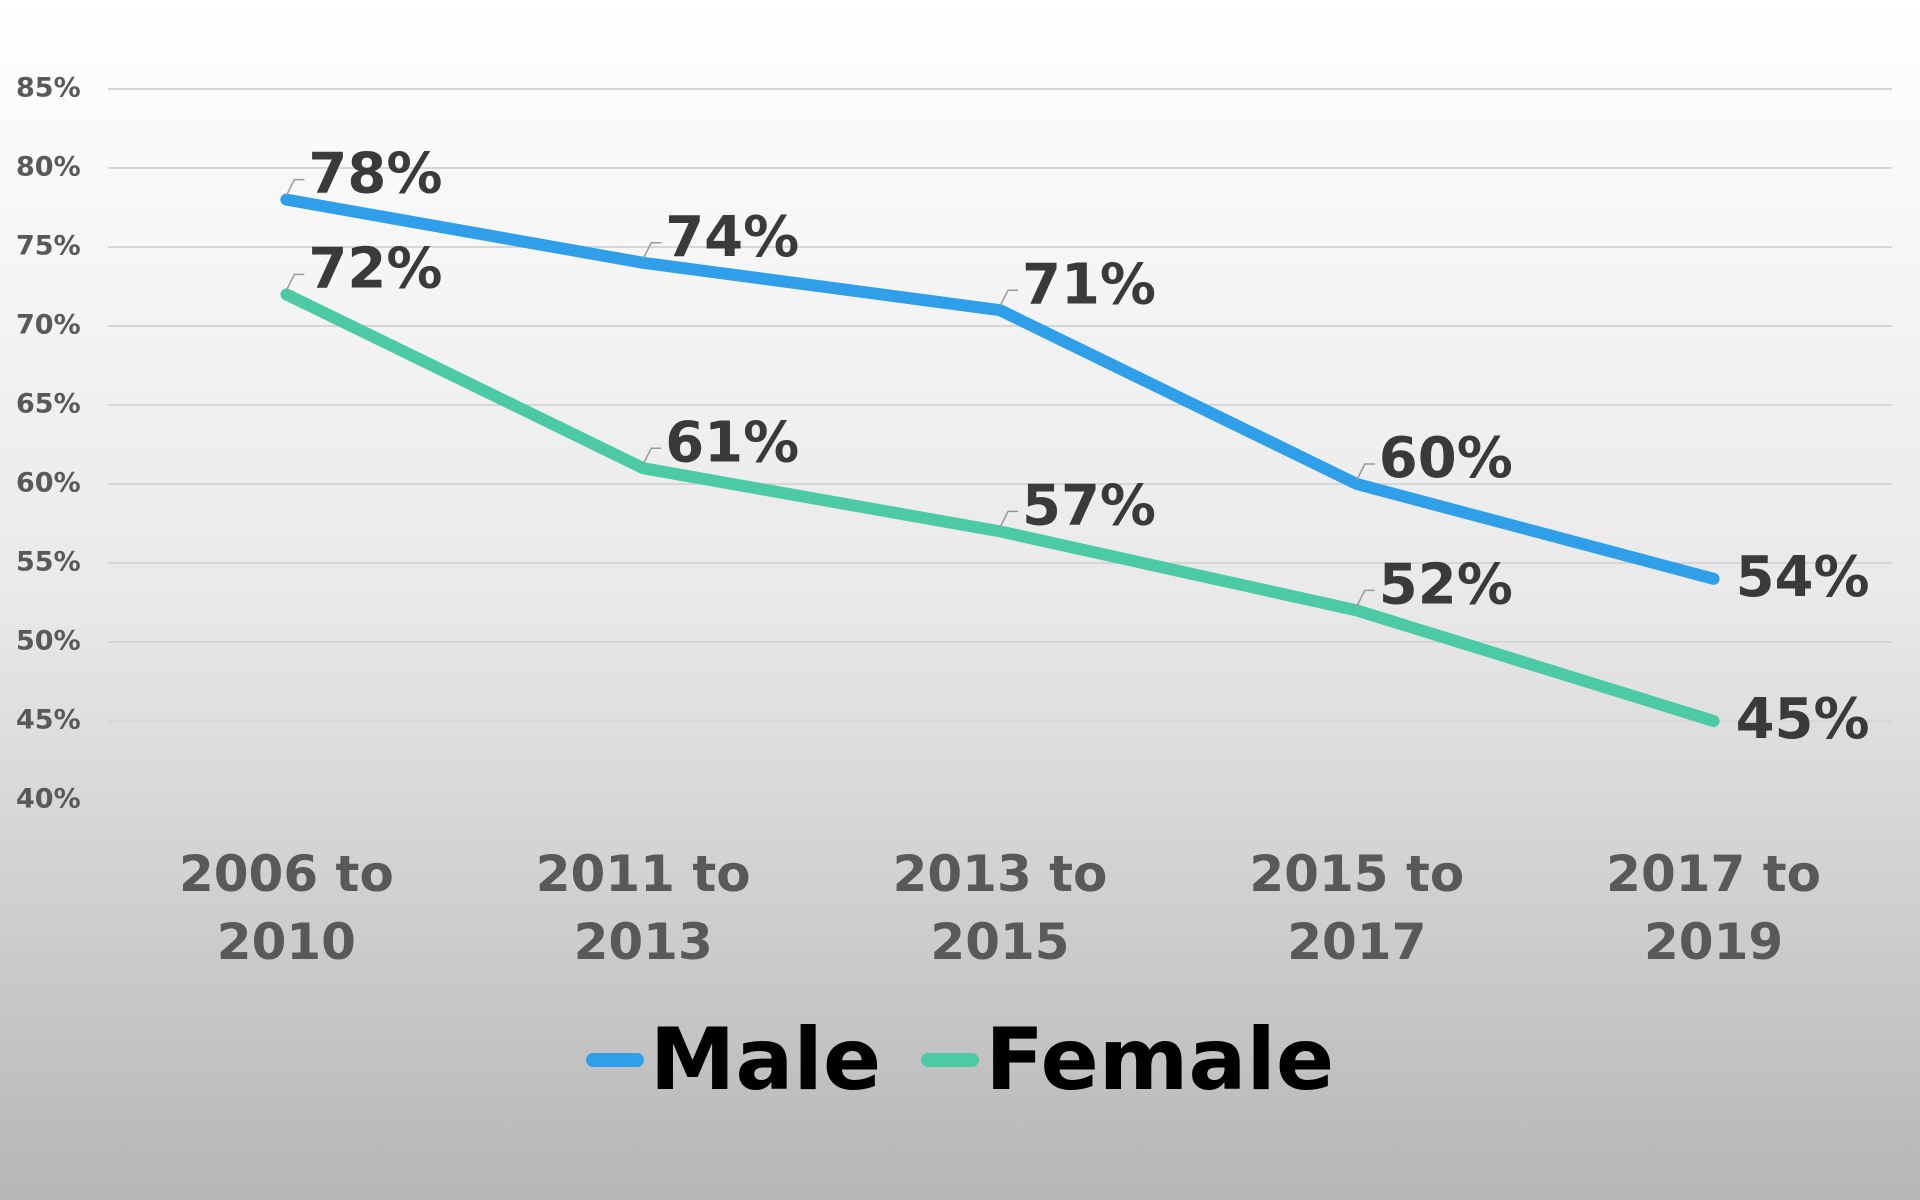 The height and width of the screenshot is (1200, 1920). What do you see at coordinates (643, 908) in the screenshot?
I see `x-tick-label: 2011 to 2013` at bounding box center [643, 908].